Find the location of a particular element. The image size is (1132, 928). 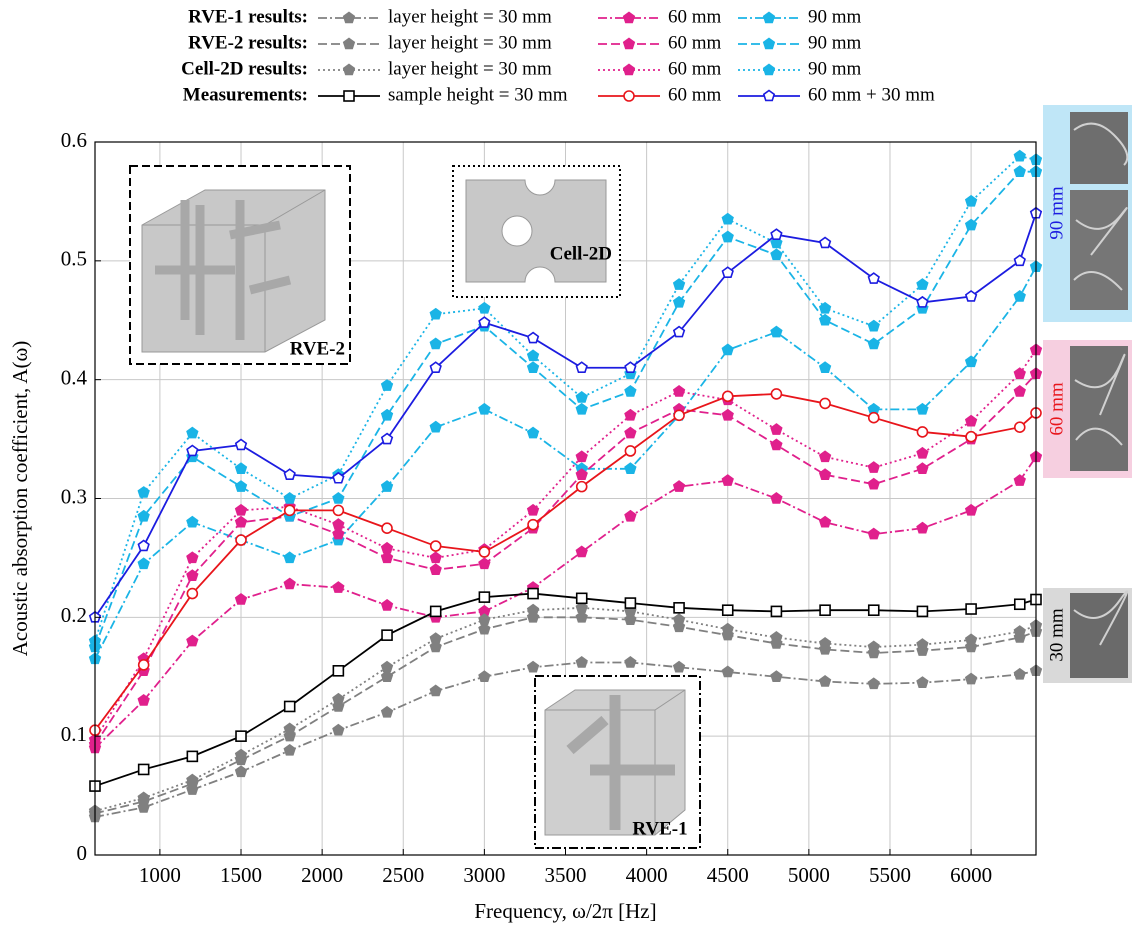

x-tick-label: 4000 is located at coordinates (647, 875).